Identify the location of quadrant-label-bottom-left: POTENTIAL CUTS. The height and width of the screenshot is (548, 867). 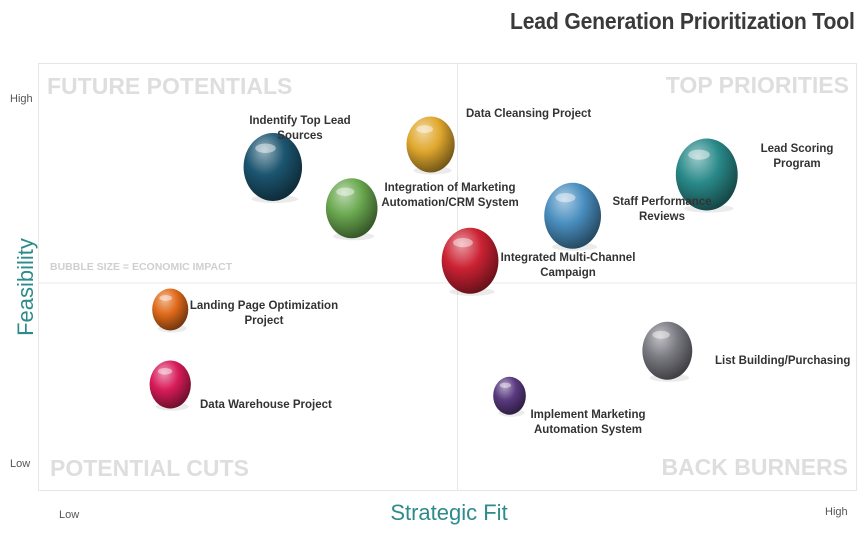
(149, 468).